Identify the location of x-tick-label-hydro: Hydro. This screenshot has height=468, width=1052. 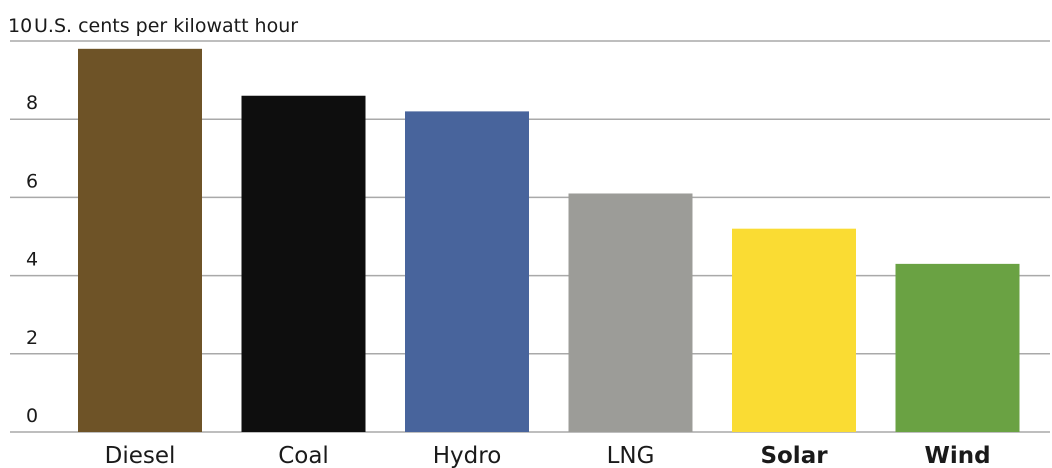
(467, 455).